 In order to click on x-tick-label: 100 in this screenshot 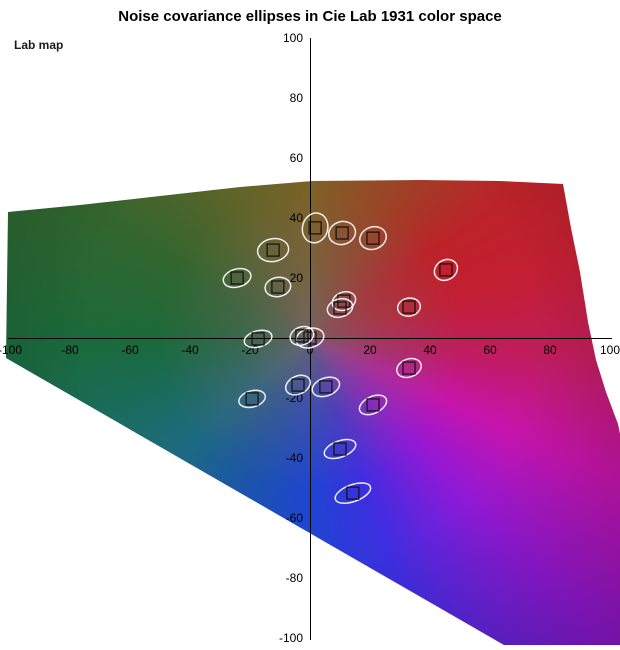, I will do `click(609, 350)`.